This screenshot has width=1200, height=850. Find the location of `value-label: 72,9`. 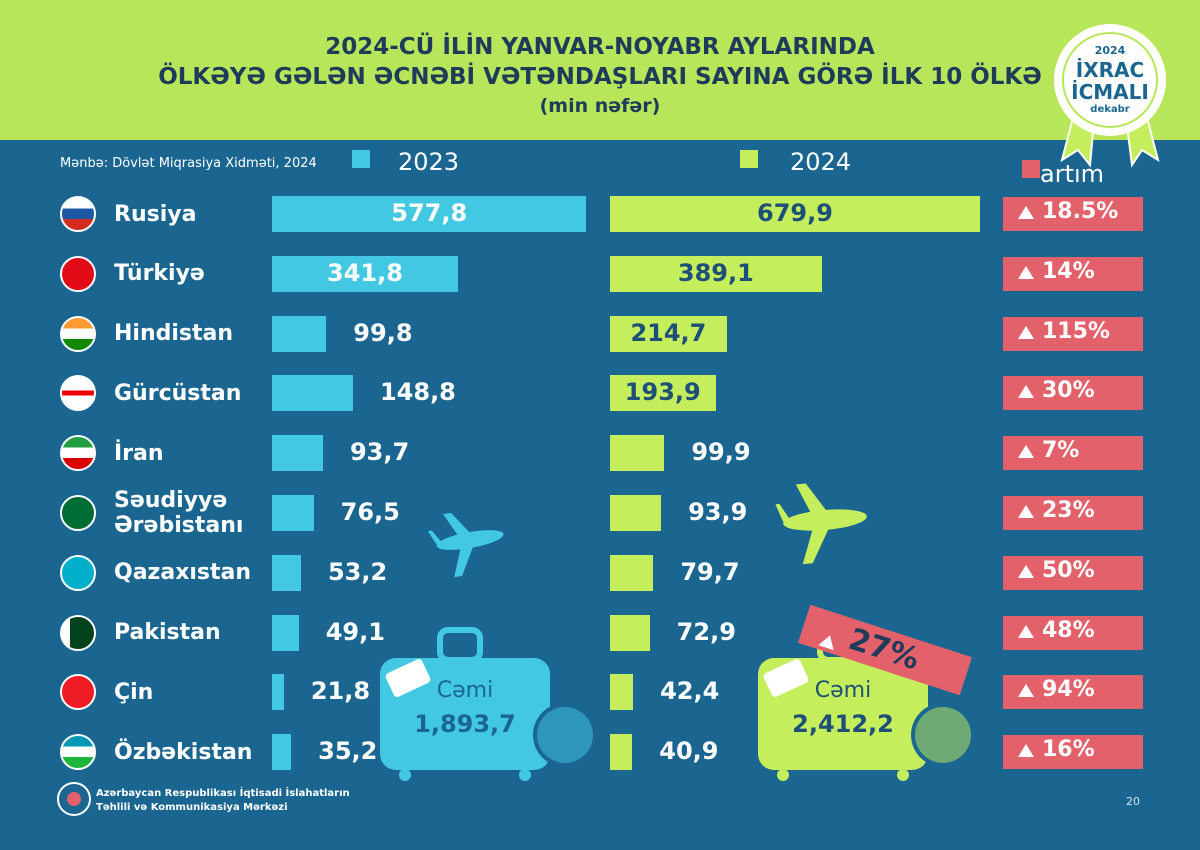

value-label: 72,9 is located at coordinates (706, 631).